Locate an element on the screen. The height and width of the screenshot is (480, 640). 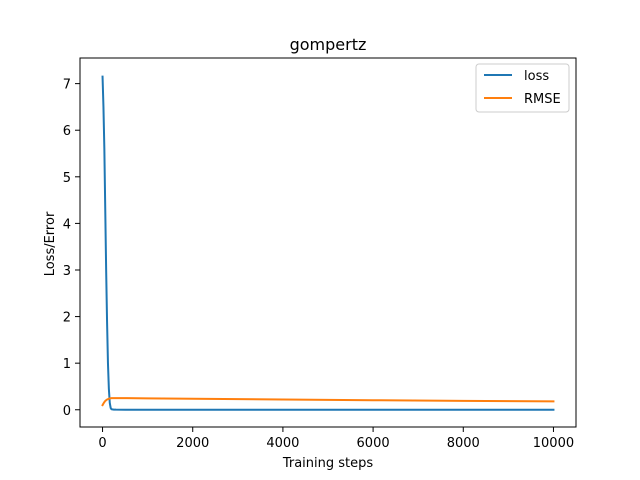
x-tick-label: 8000 is located at coordinates (463, 443).